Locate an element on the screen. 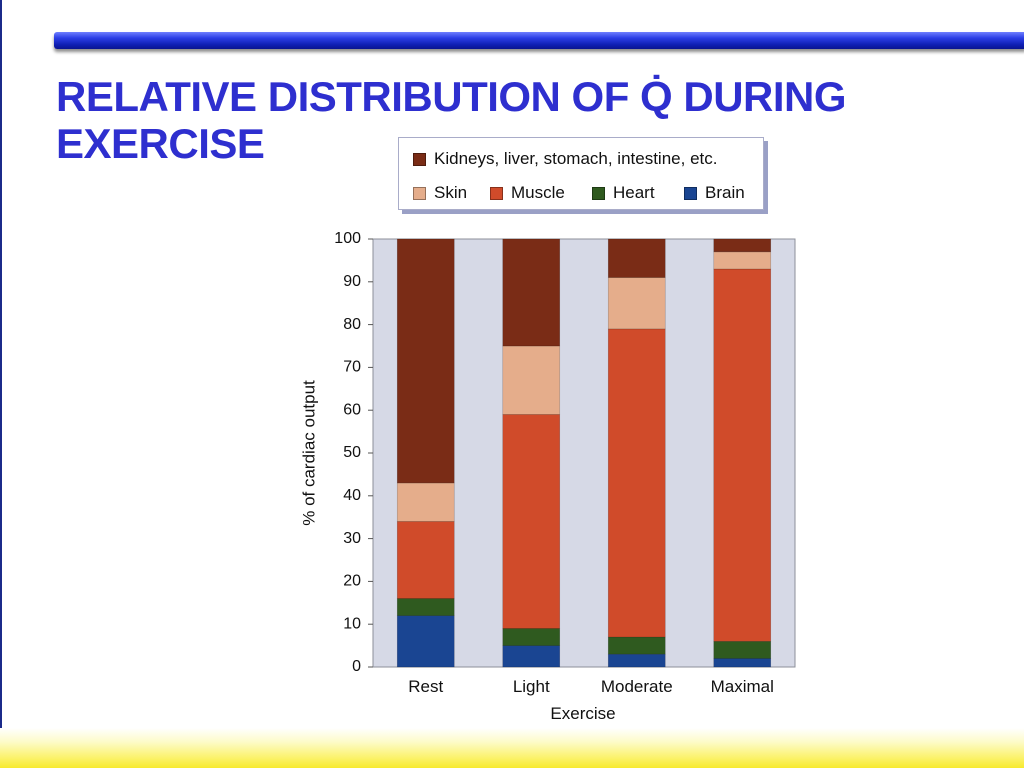 This screenshot has width=1024, height=768. x-axis: Rest Light Moderate Maximal is located at coordinates (591, 686).